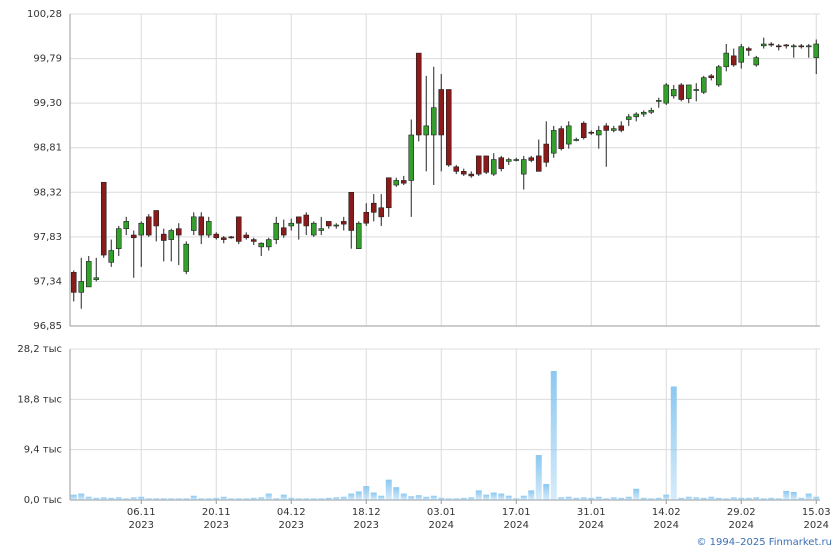  I want to click on x-tick-label: 29.02, so click(741, 512).